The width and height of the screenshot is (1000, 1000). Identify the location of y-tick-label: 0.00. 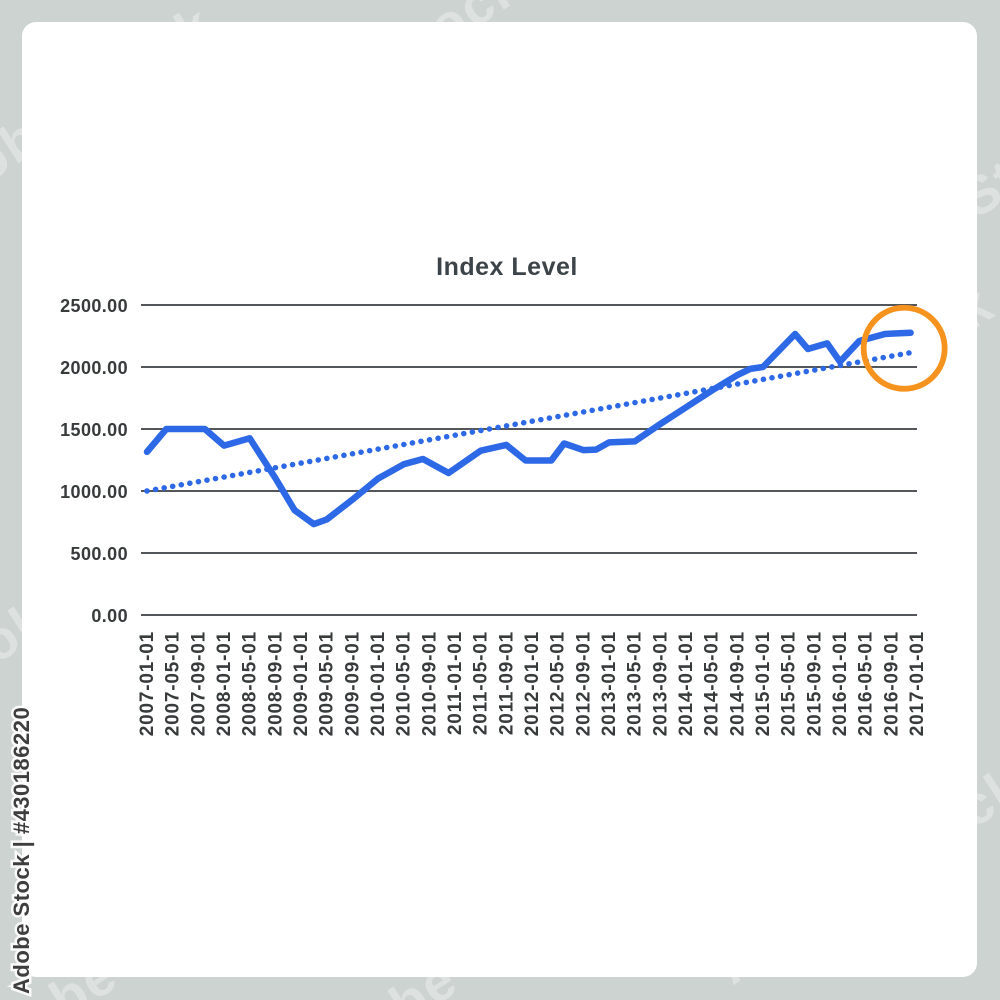
(109, 616).